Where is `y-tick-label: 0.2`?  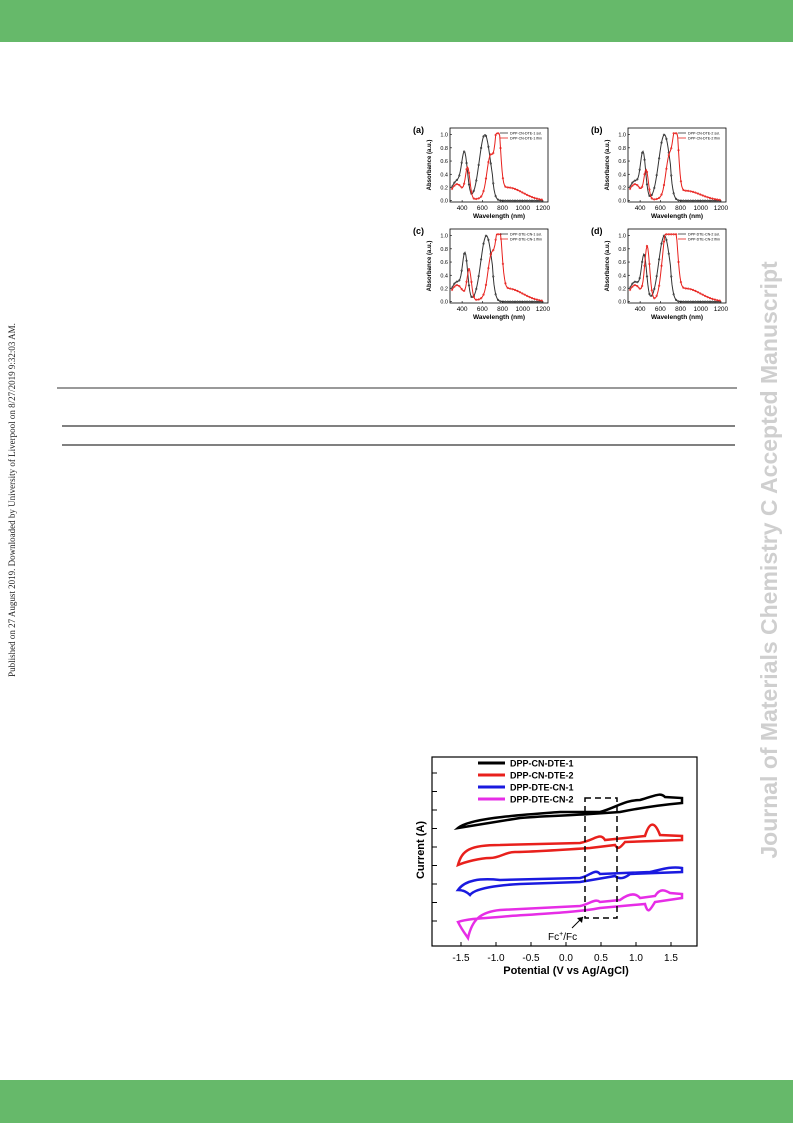 y-tick-label: 0.2 is located at coordinates (444, 188).